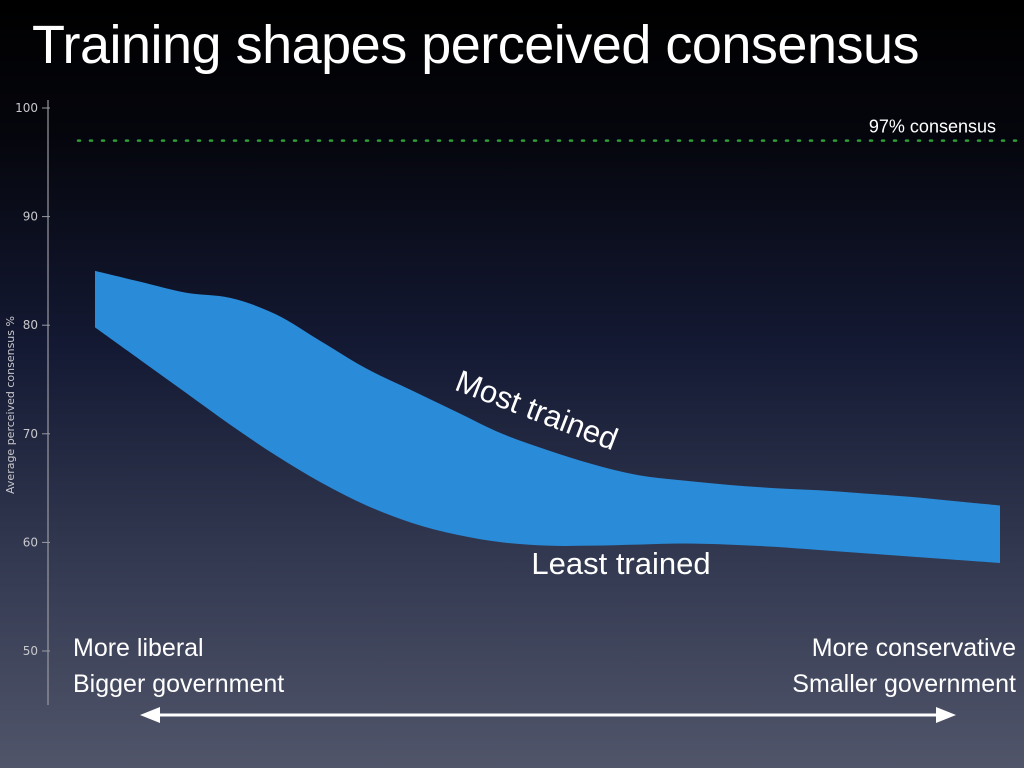 This screenshot has width=1024, height=768. Describe the element at coordinates (904, 666) in the screenshot. I see `right-axis-label: More conservative Smaller government` at that location.